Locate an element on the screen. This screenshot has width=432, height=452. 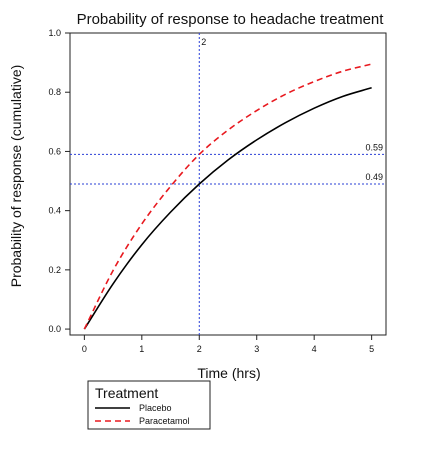
y-tick-label: 0.0 is located at coordinates (54, 329).